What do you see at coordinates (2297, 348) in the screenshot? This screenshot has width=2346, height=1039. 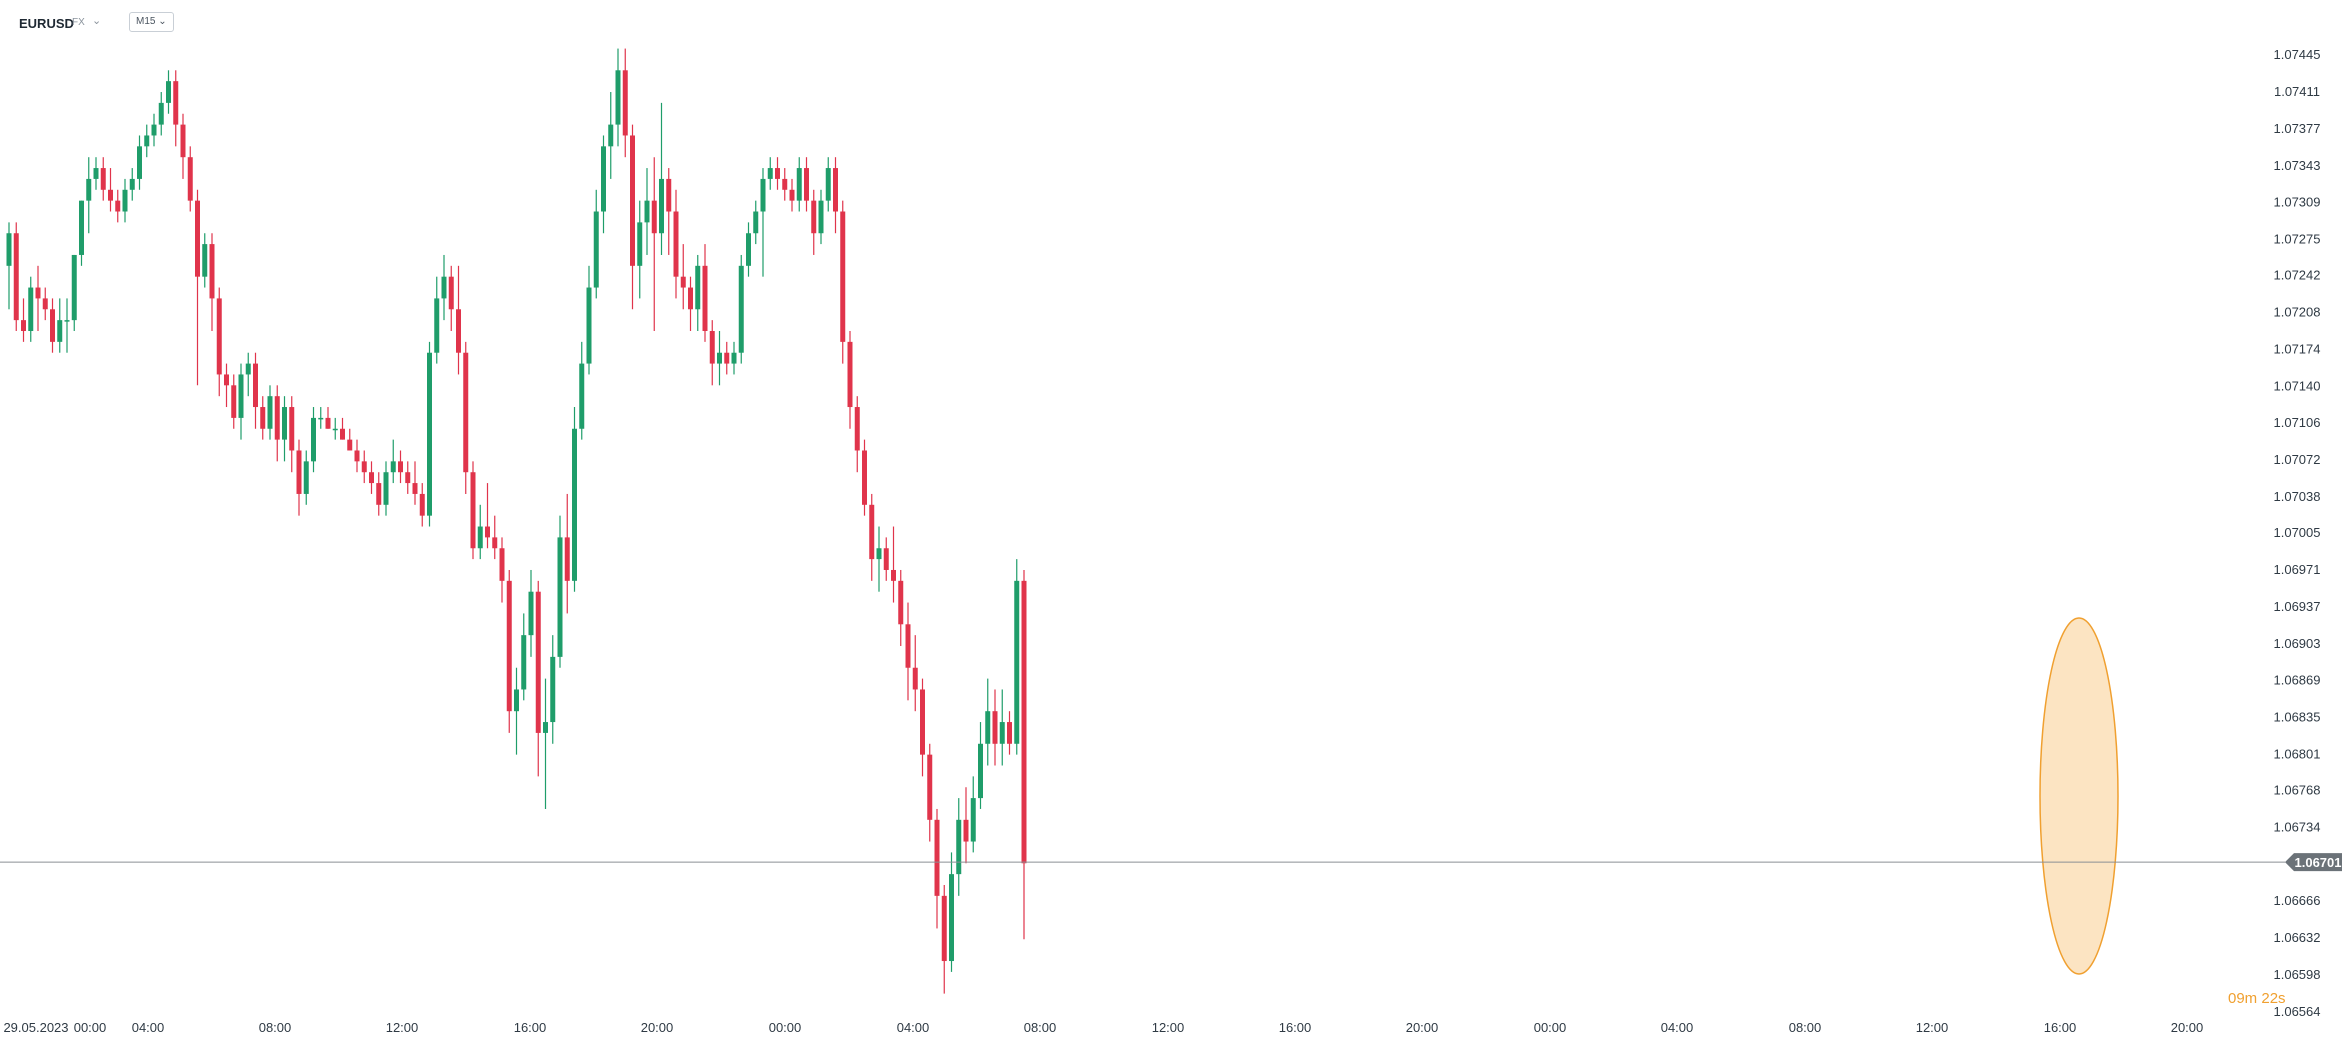 I see `price-tick-label: 1.07174` at bounding box center [2297, 348].